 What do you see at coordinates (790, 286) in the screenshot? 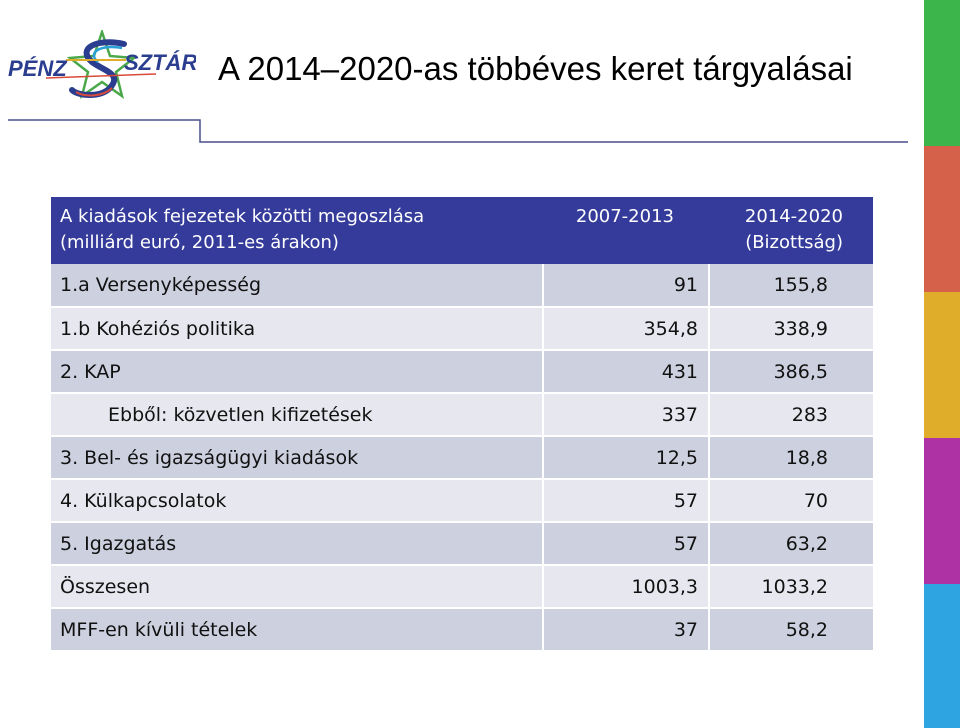
I see `row-value-2014-2020: 155,8` at bounding box center [790, 286].